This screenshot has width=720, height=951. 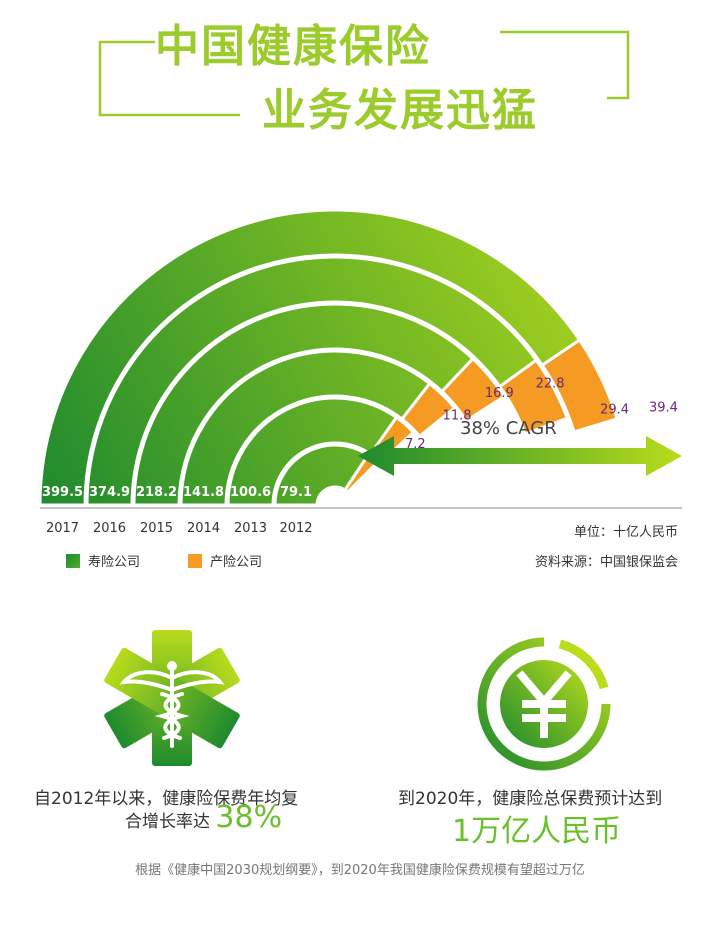 I want to click on year-label-2016: 2016, so click(x=109, y=528).